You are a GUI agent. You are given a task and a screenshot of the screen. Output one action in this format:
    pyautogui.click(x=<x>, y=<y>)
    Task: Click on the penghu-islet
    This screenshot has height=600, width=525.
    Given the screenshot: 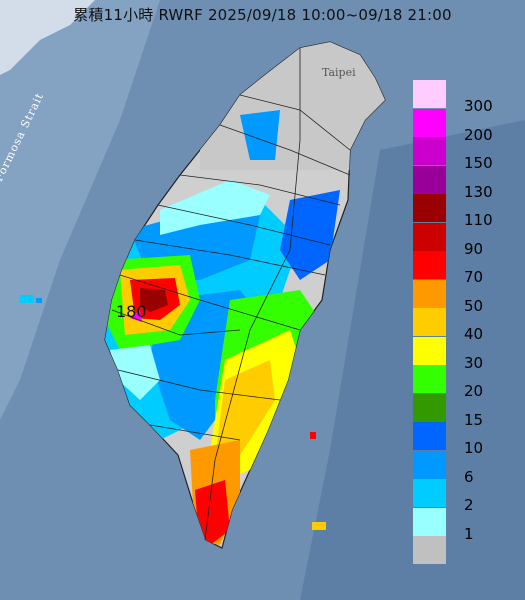 What is the action you would take?
    pyautogui.click(x=27, y=299)
    